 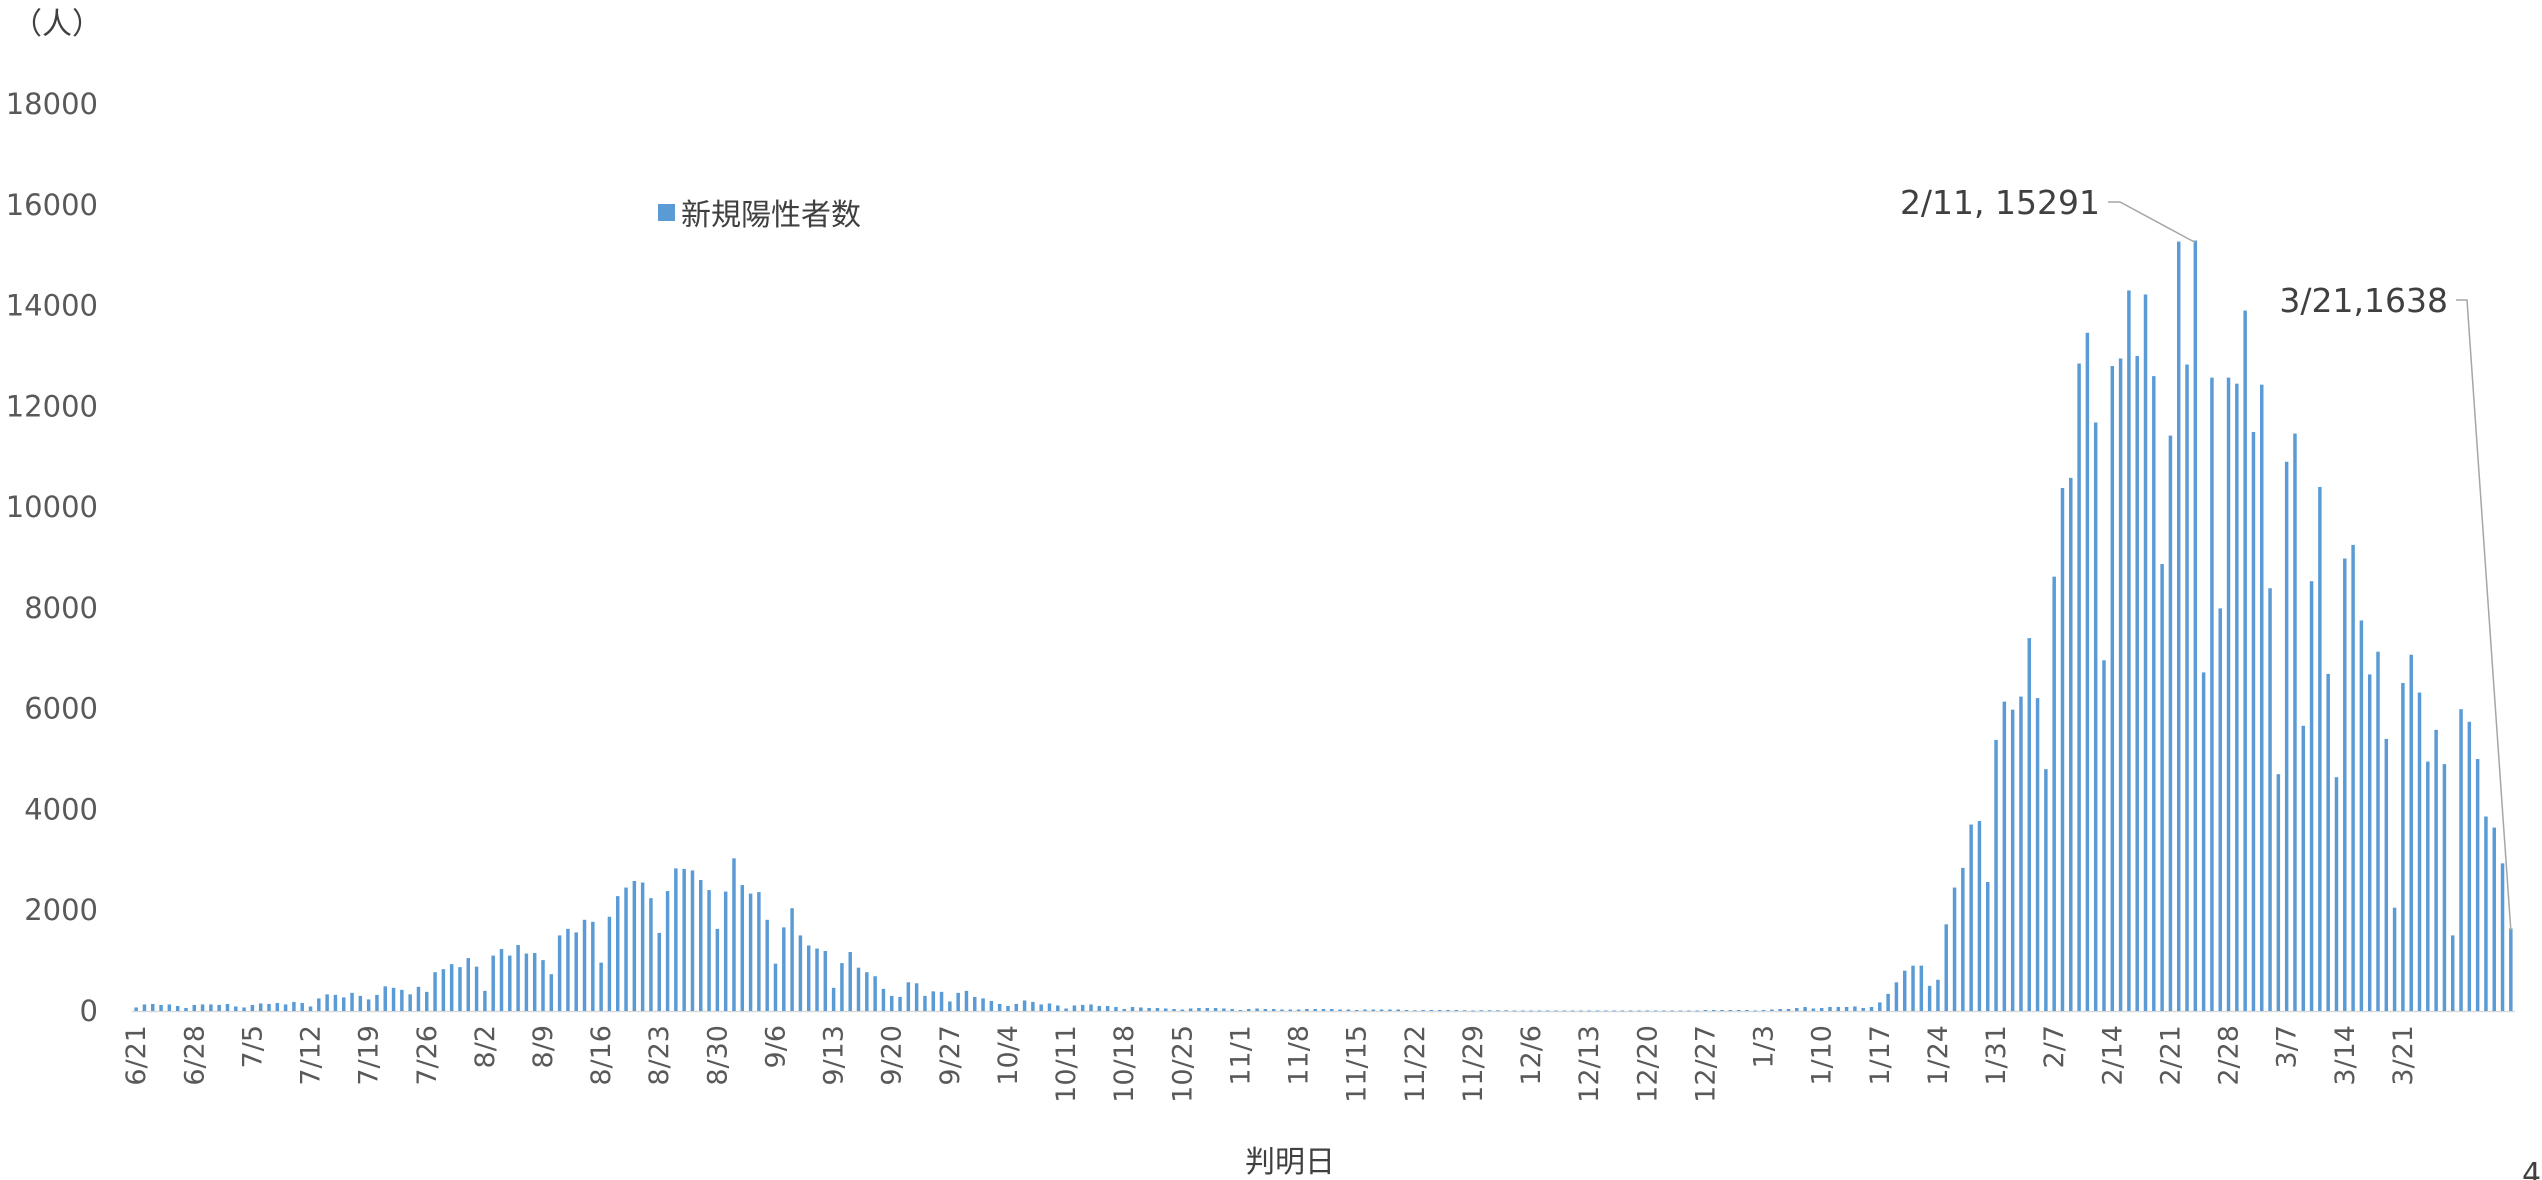 I want to click on x-tick-label: 8/9, so click(x=543, y=1046).